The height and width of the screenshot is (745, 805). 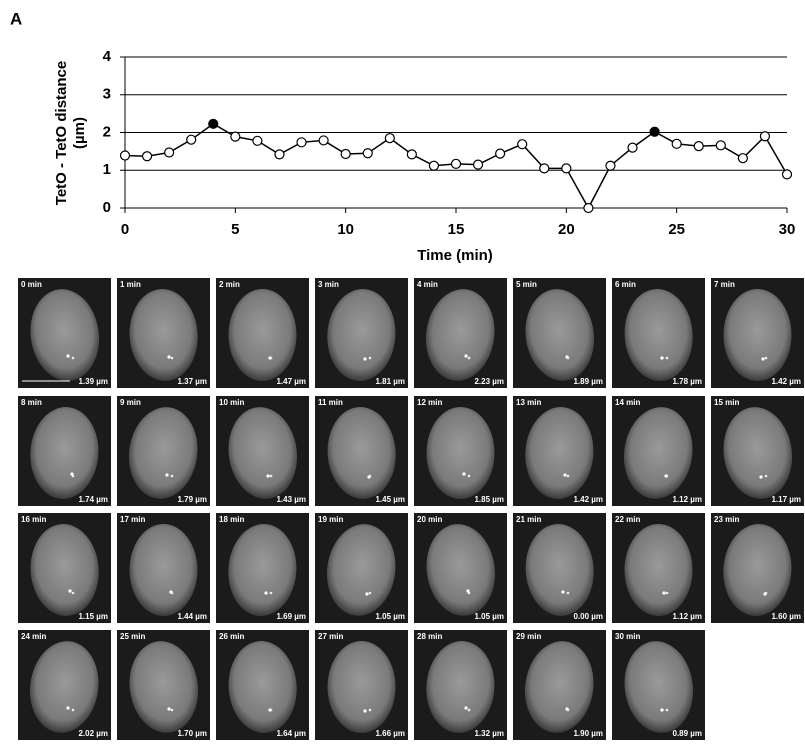 What do you see at coordinates (192, 499) in the screenshot?
I see `frame-distance: 1.79 µm` at bounding box center [192, 499].